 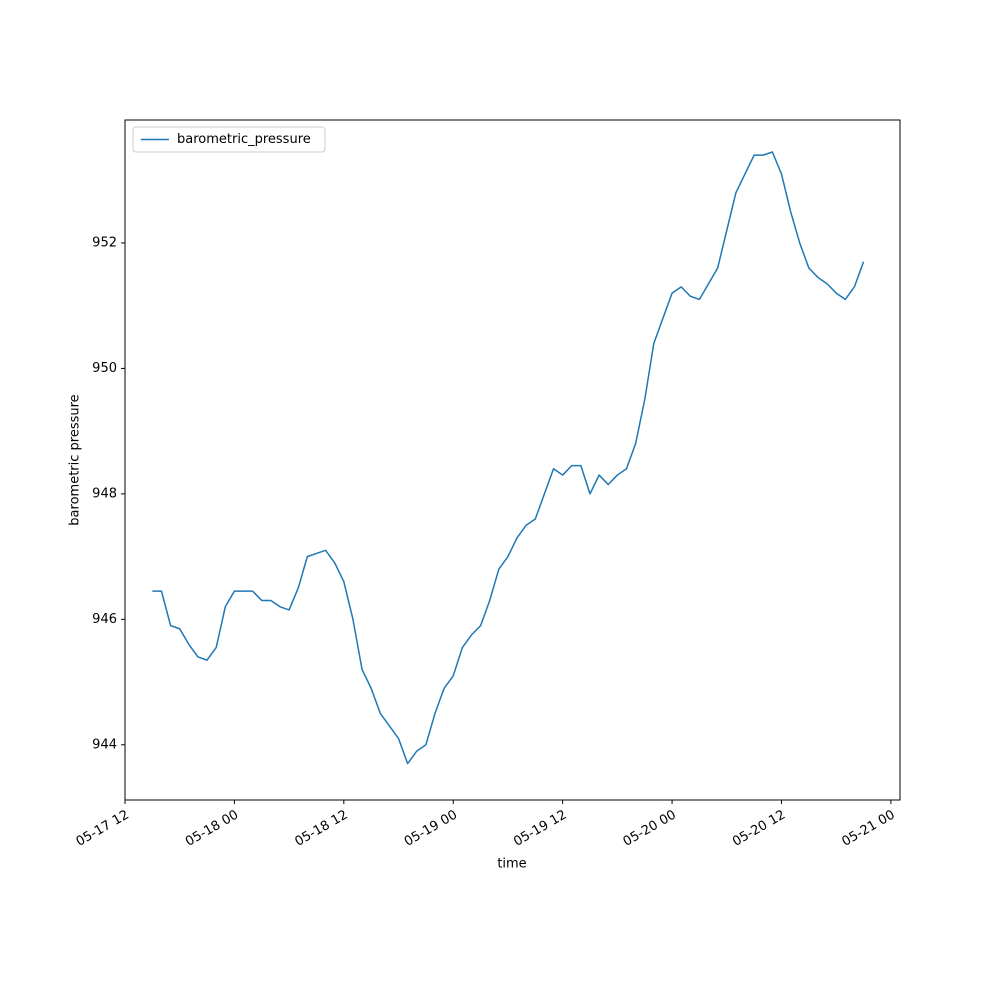 What do you see at coordinates (104, 368) in the screenshot?
I see `y-tick-label: 950` at bounding box center [104, 368].